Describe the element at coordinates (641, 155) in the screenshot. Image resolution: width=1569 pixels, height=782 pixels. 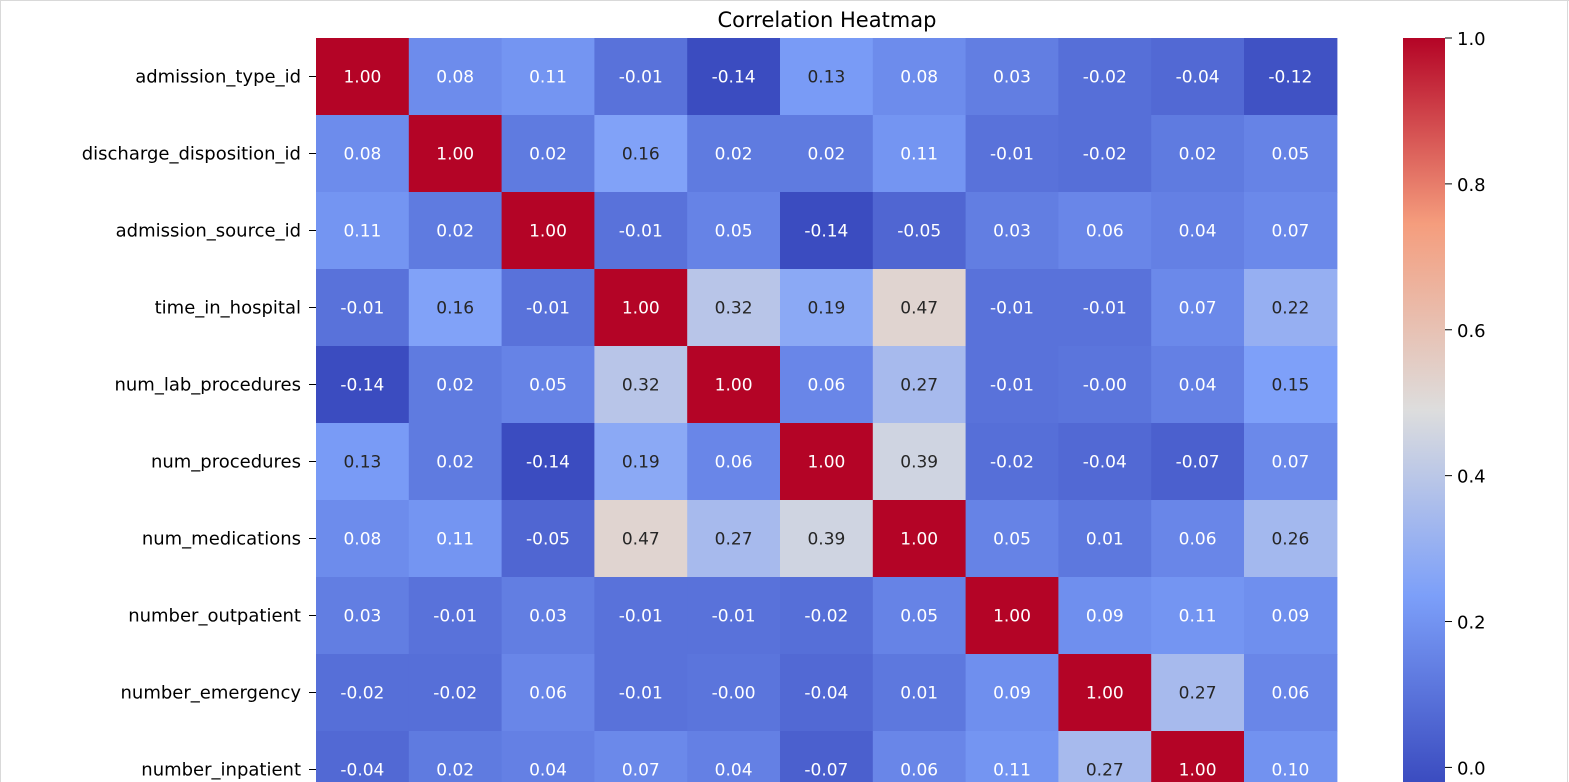
I see `cell-value-label: 0.16` at that location.